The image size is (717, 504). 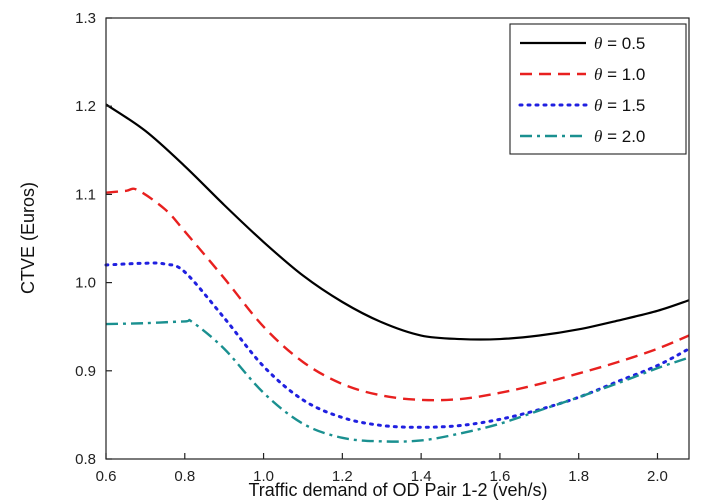 What do you see at coordinates (619, 105) in the screenshot?
I see `legend-label: θ = 1.5` at bounding box center [619, 105].